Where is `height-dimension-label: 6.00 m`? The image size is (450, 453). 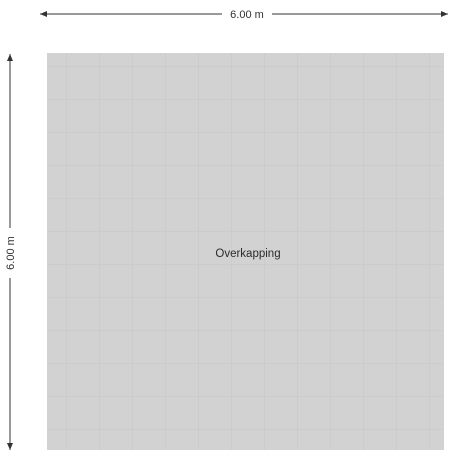
height-dimension-label: 6.00 m is located at coordinates (11, 253).